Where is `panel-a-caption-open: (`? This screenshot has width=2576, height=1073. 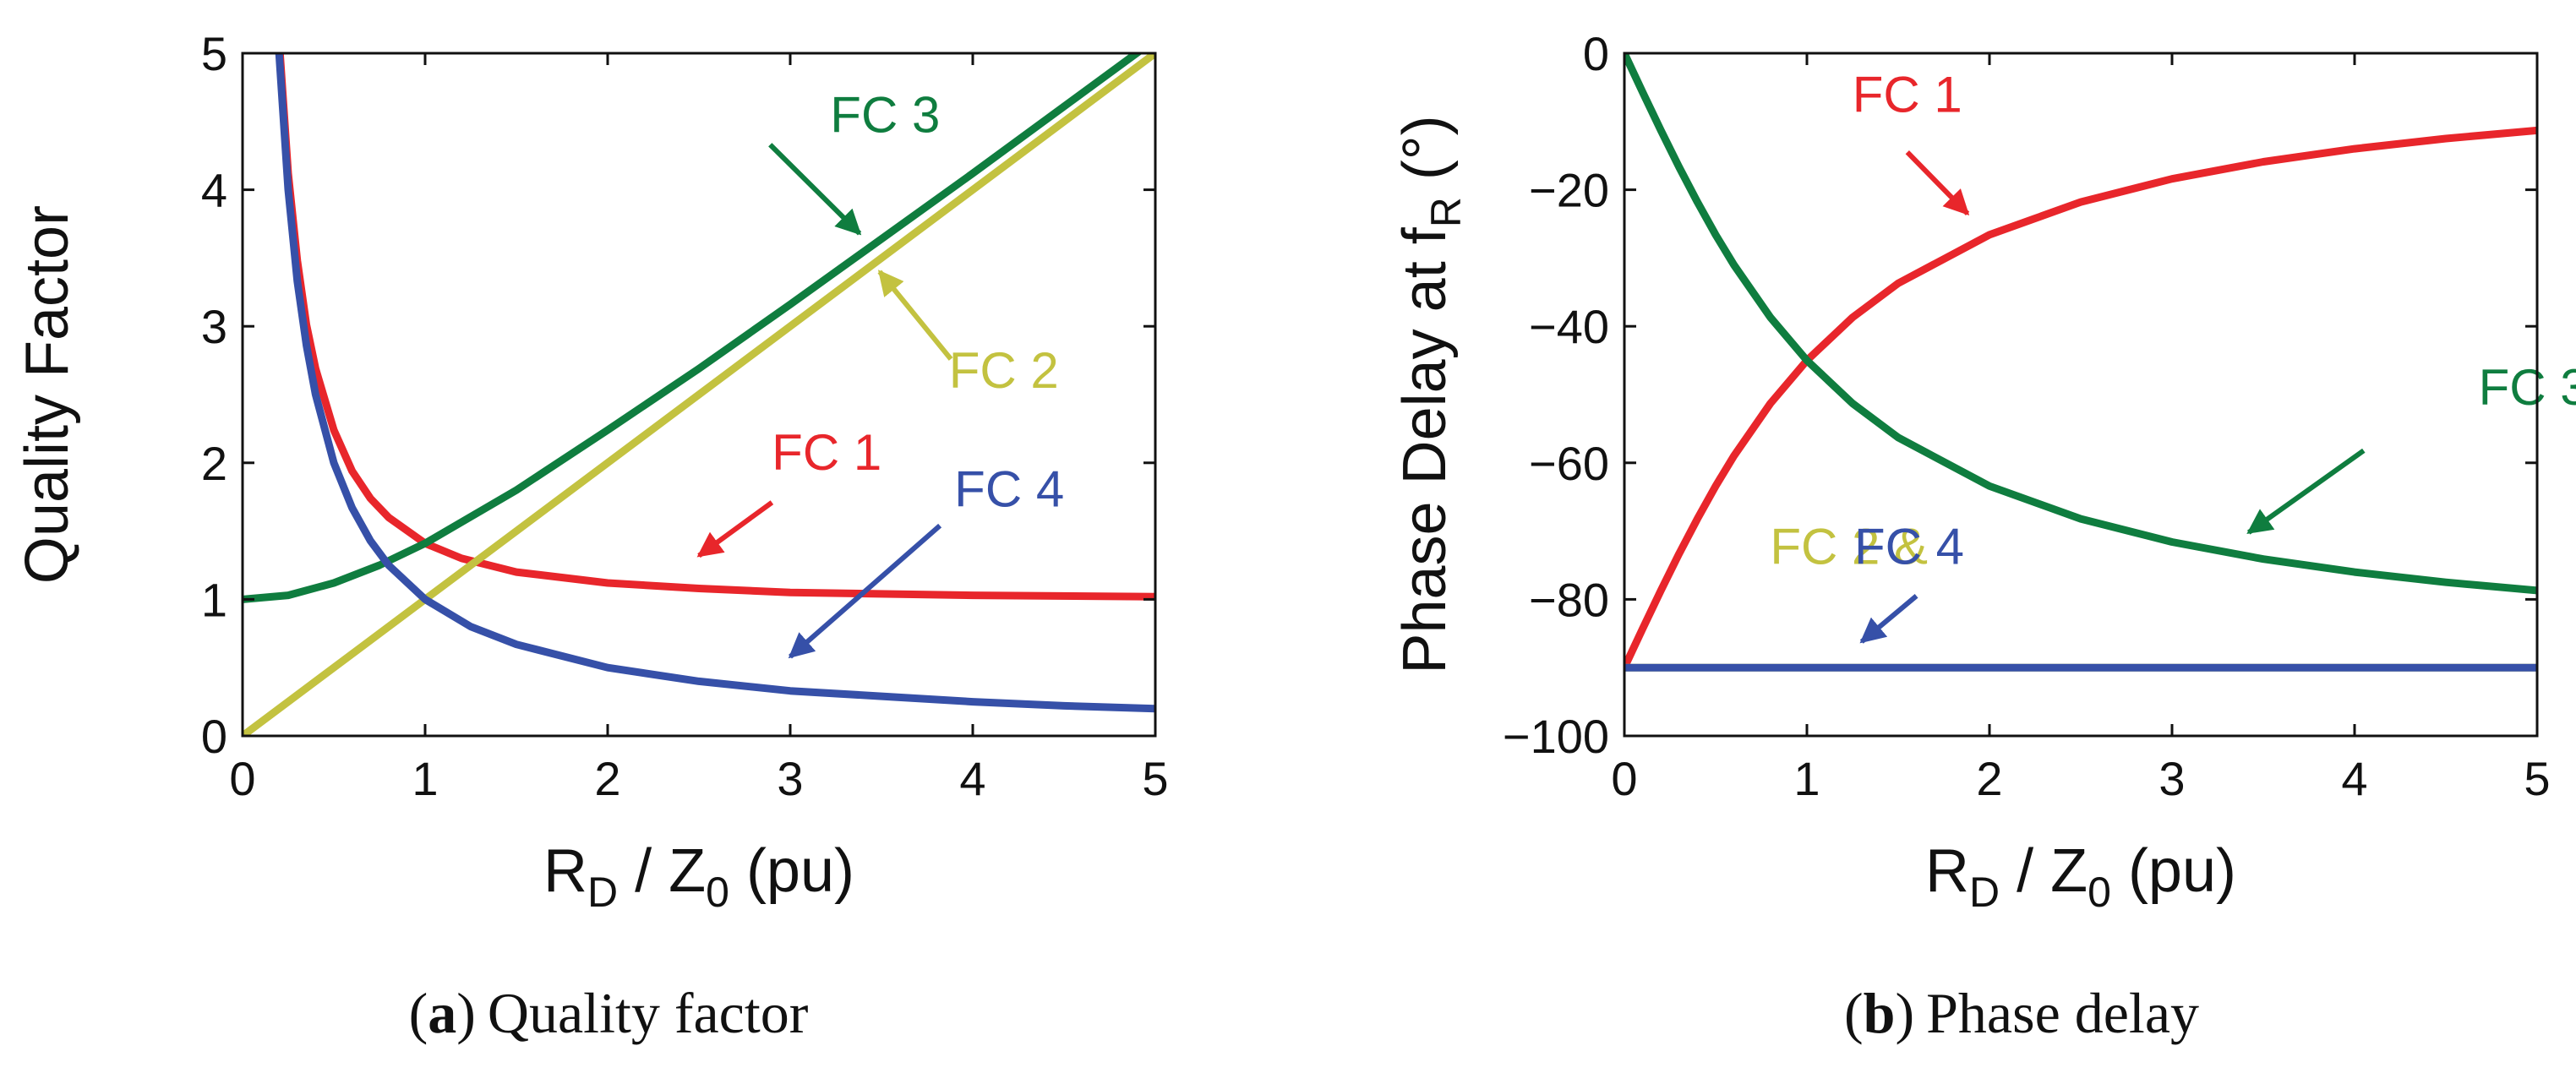 panel-a-caption-open: ( is located at coordinates (418, 1013).